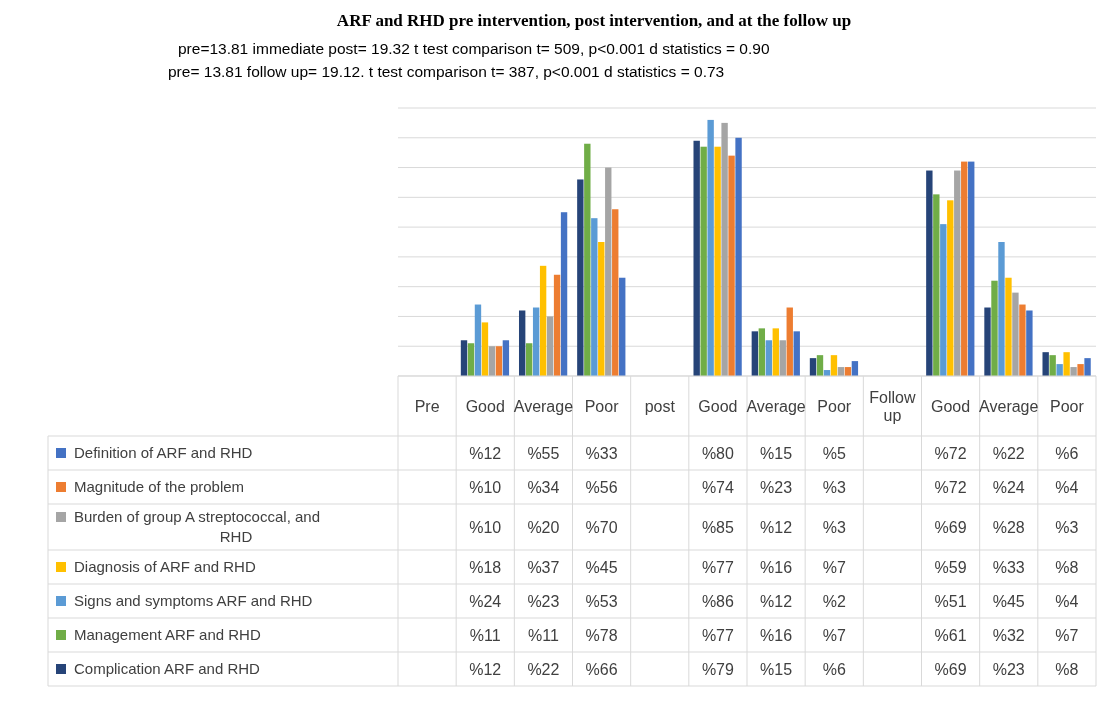  I want to click on x-tick-label: Follow up, so click(892, 406).